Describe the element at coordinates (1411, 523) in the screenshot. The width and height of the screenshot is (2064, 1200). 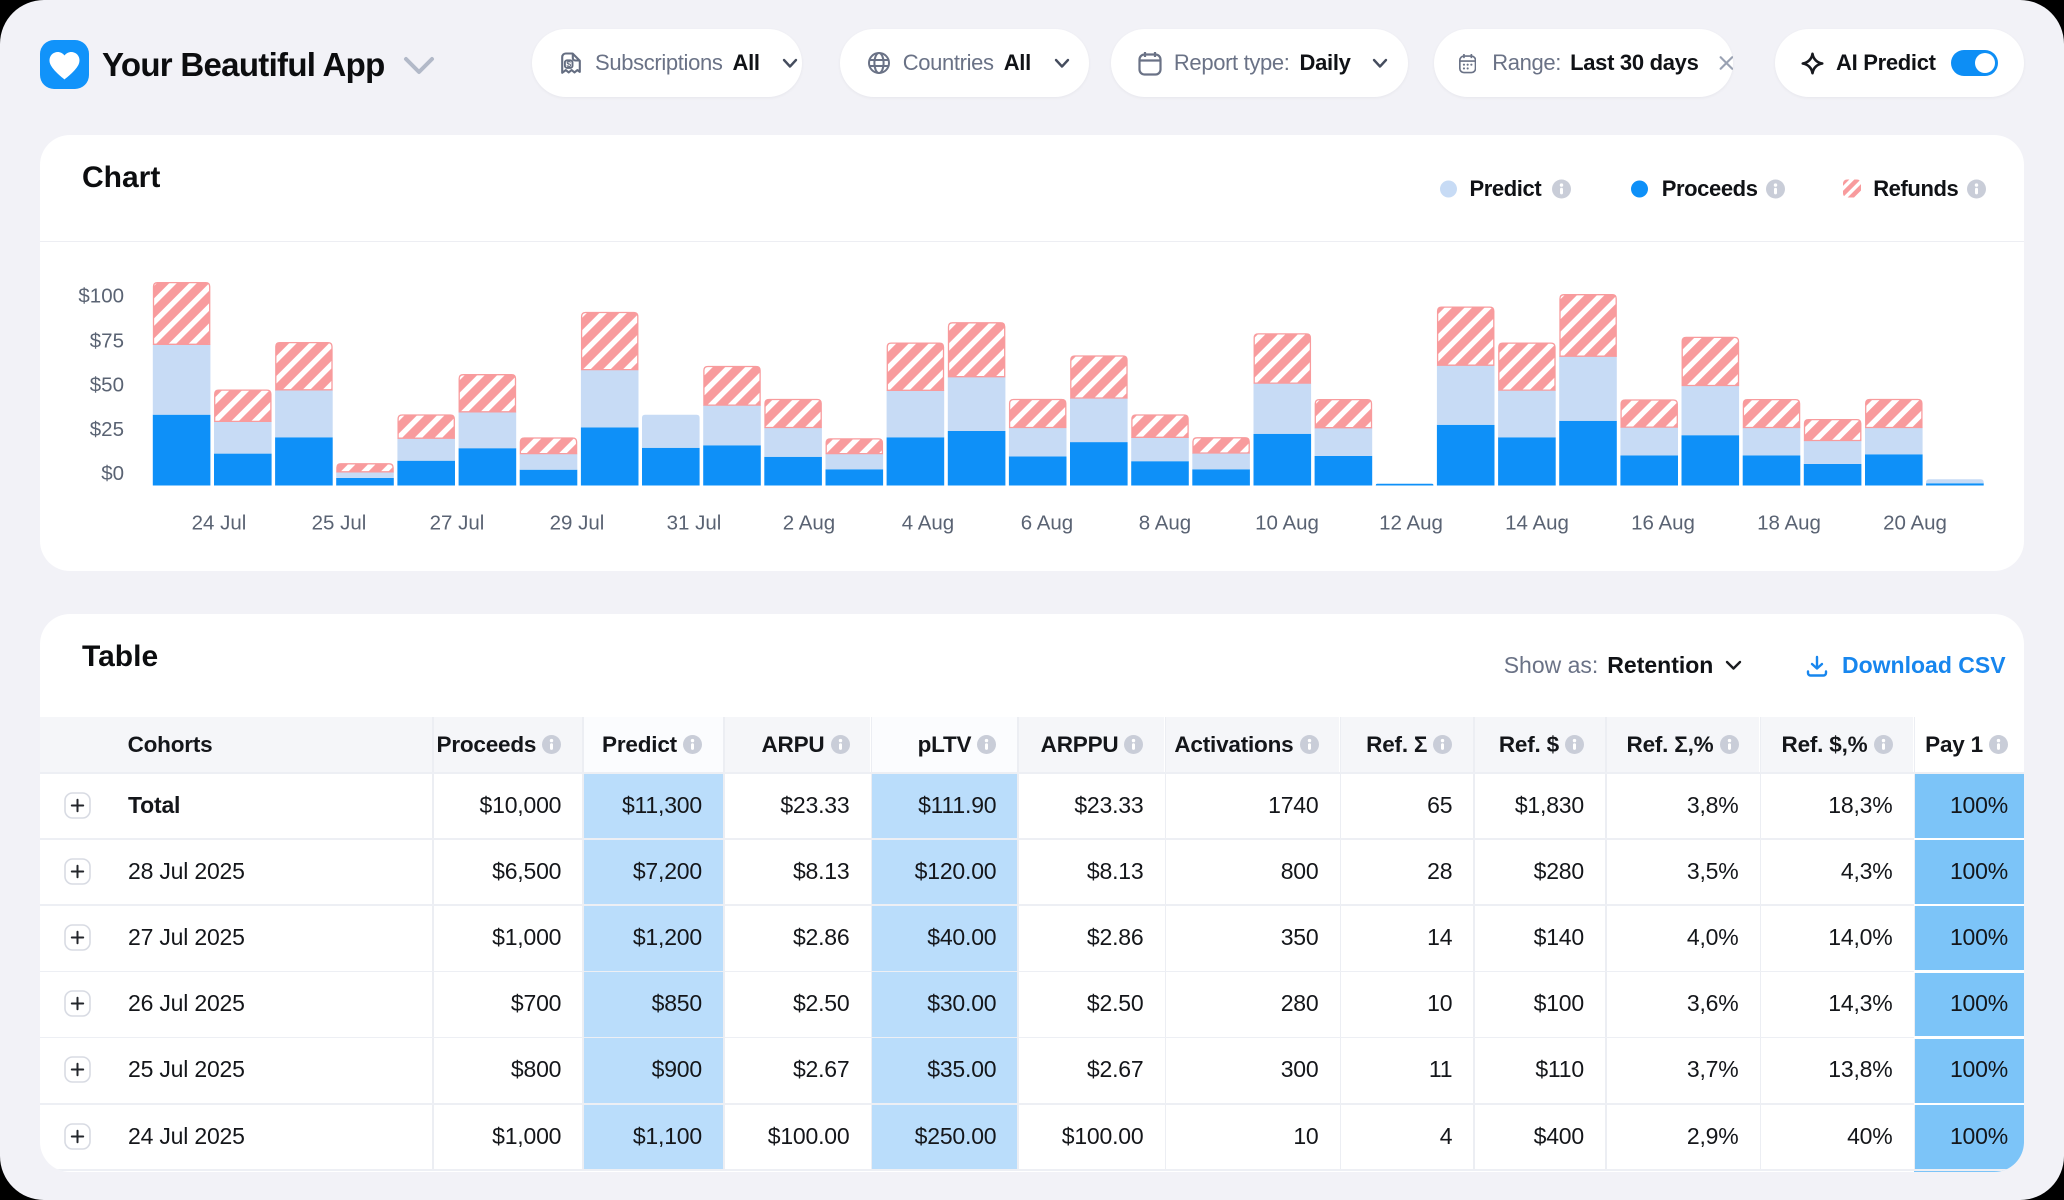
I see `svg-text: 12 Aug` at that location.